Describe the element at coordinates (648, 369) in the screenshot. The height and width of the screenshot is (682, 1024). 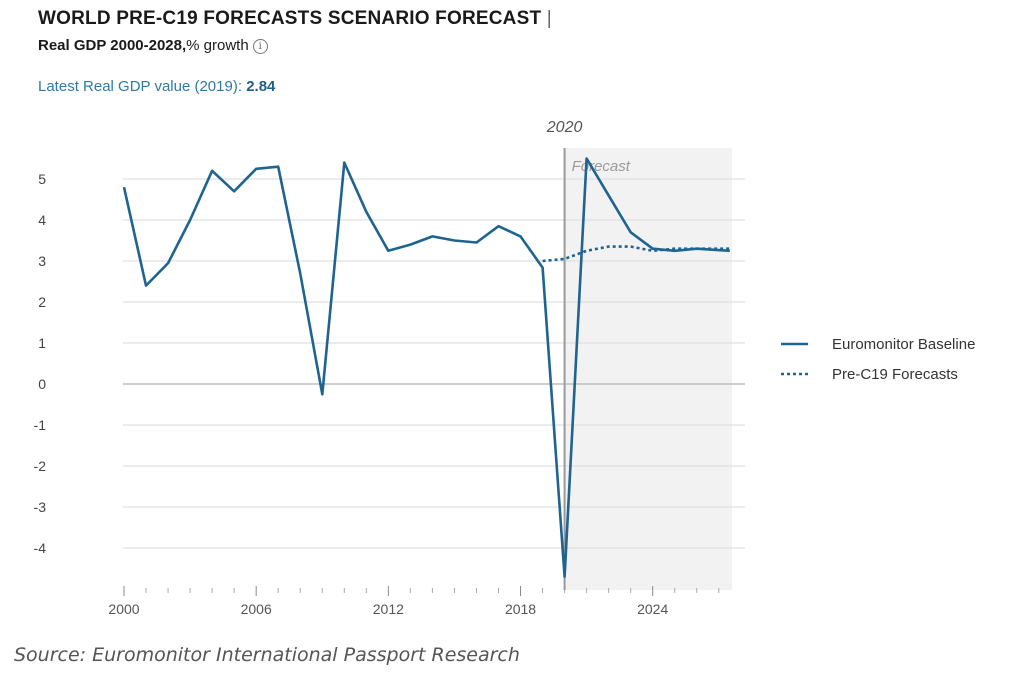
I see `forecast-region` at that location.